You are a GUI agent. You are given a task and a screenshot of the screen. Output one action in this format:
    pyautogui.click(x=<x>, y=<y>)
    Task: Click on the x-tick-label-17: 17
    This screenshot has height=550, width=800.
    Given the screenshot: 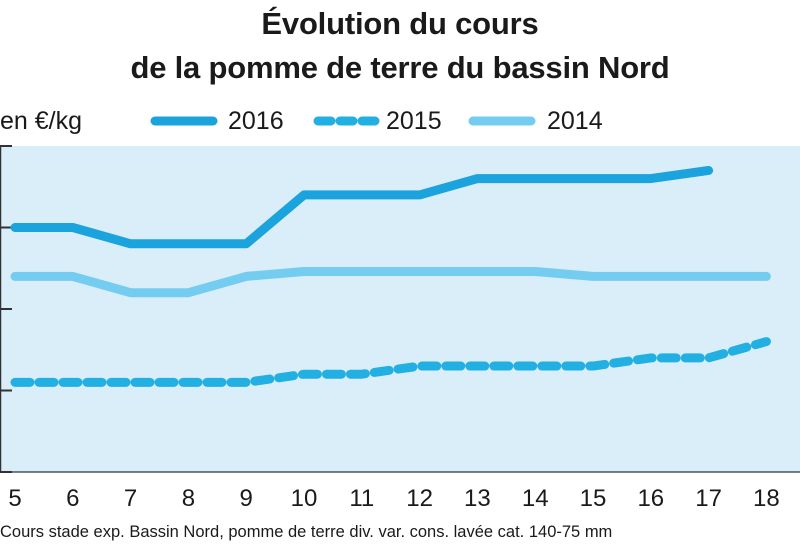 What is the action you would take?
    pyautogui.click(x=708, y=498)
    